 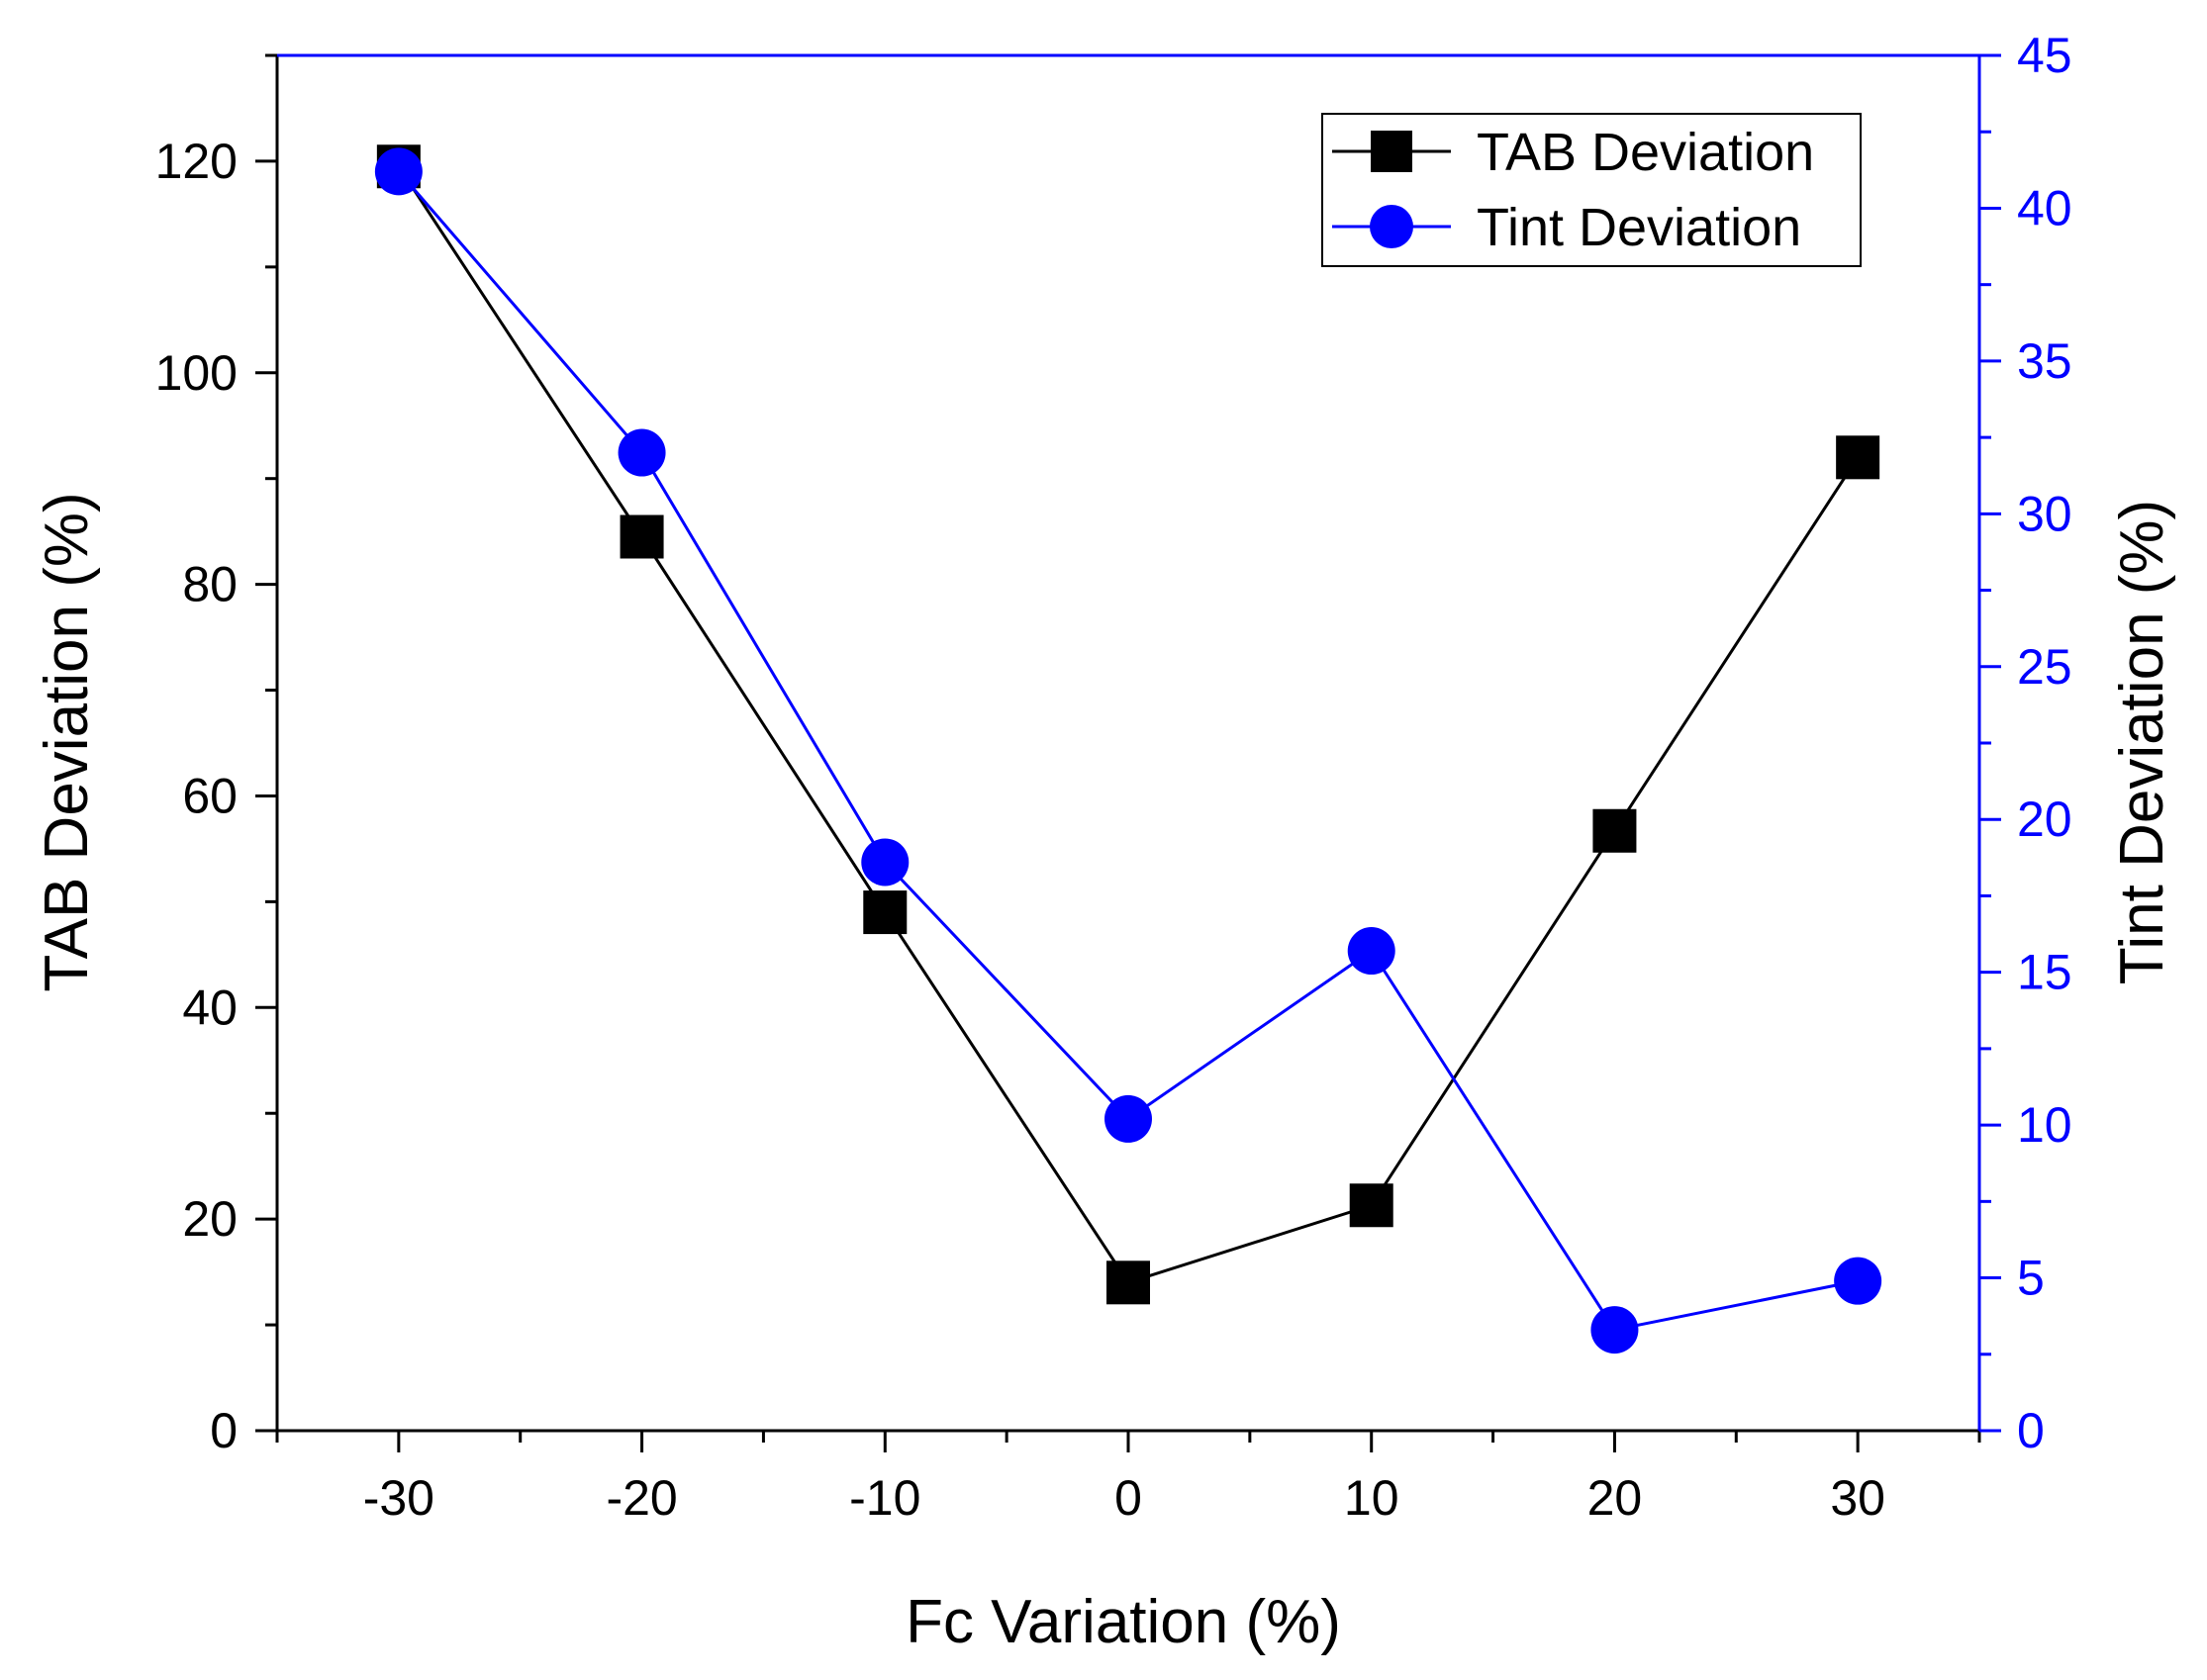 I want to click on y2-tick-label: 45, so click(x=2044, y=55).